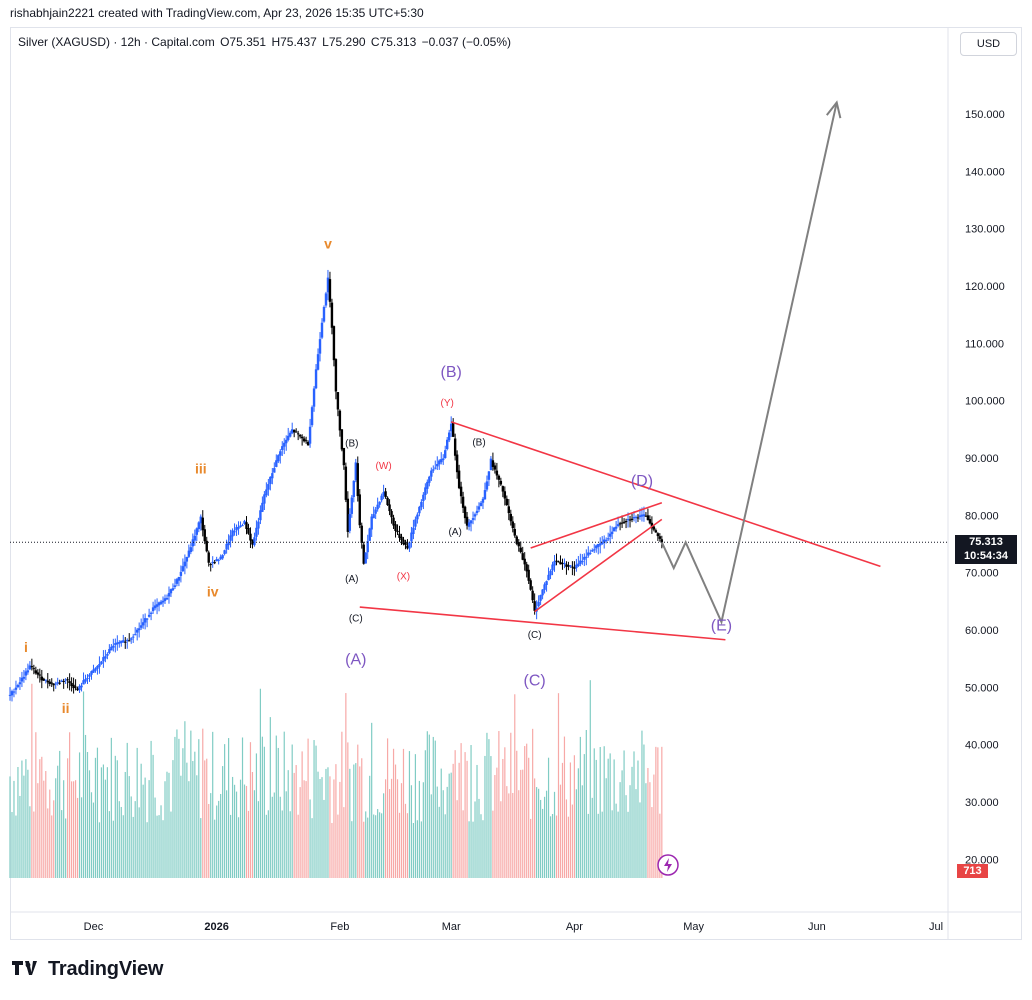  I want to click on wave-label: (D), so click(642, 481).